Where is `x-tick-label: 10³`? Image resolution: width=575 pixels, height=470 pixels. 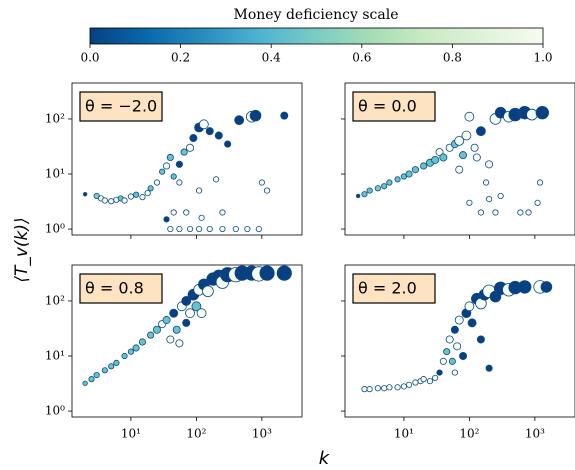 x-tick-label: 10³ is located at coordinates (535, 434).